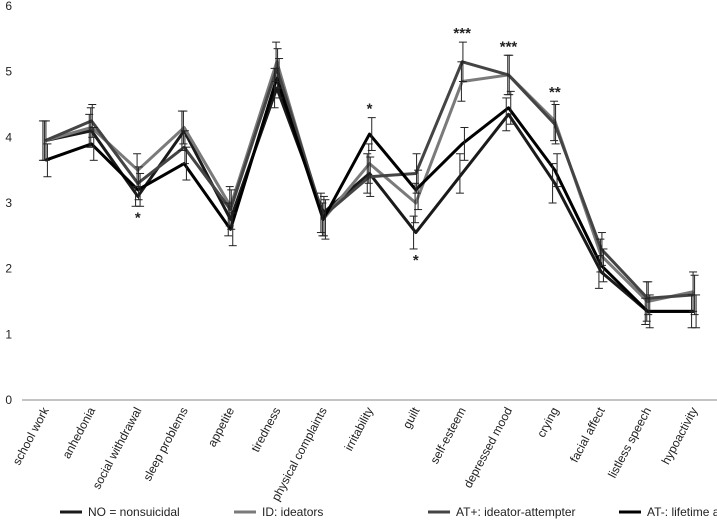 The height and width of the screenshot is (523, 717). I want to click on legend-label: NO = nonsuicidal, so click(134, 512).